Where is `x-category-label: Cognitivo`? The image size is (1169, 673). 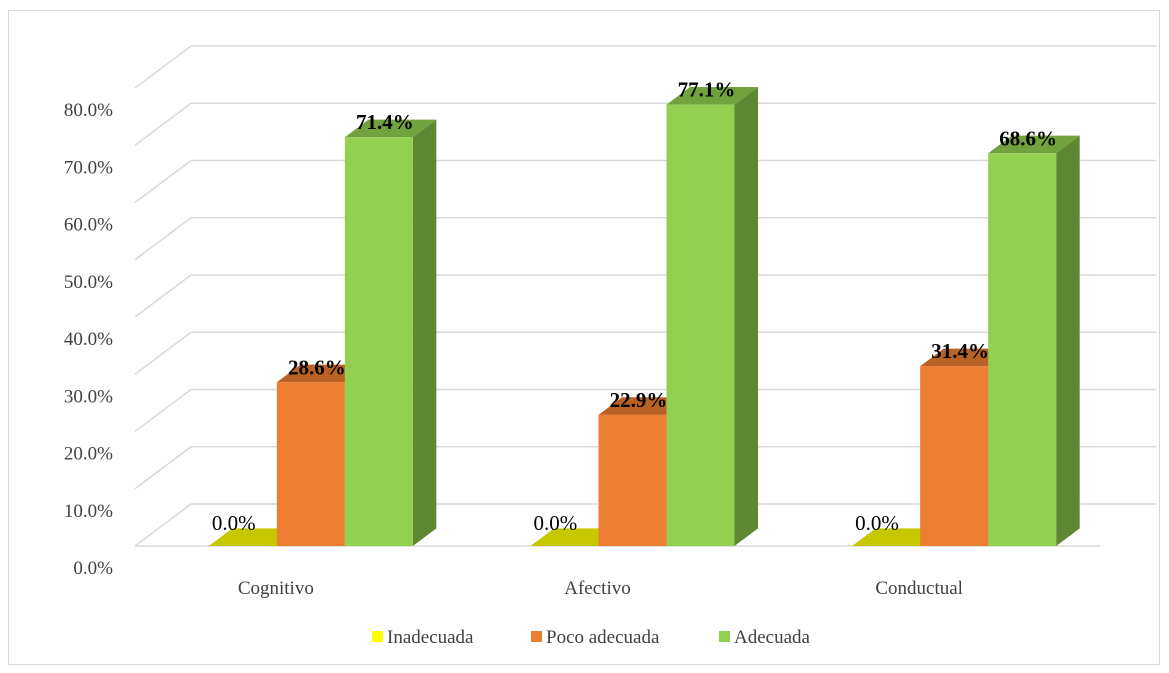
x-category-label: Cognitivo is located at coordinates (276, 588).